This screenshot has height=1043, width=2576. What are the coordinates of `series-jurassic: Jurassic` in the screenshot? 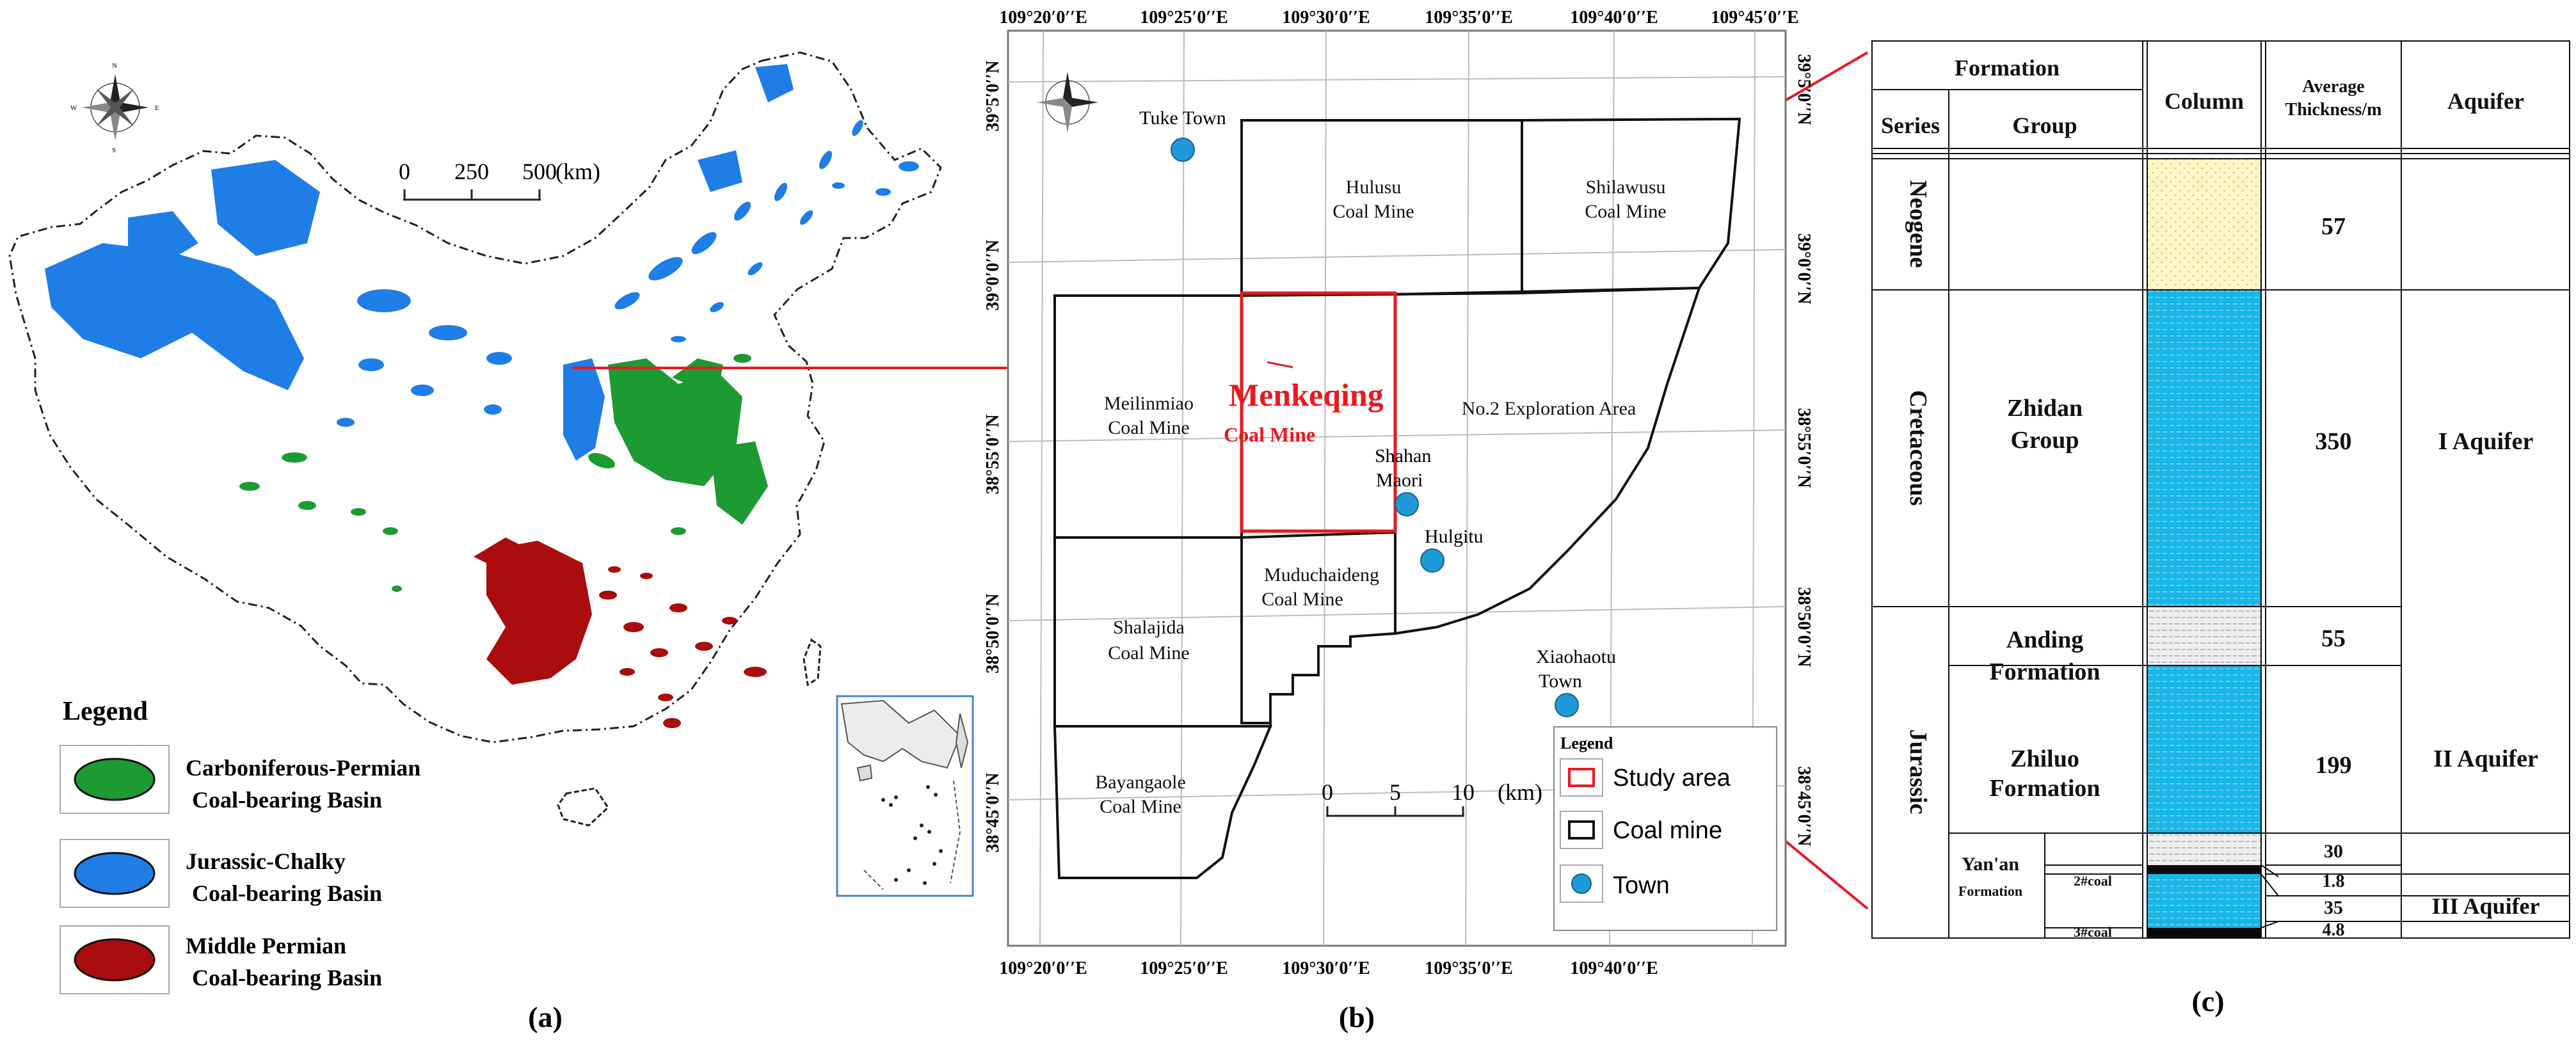 It's located at (1918, 772).